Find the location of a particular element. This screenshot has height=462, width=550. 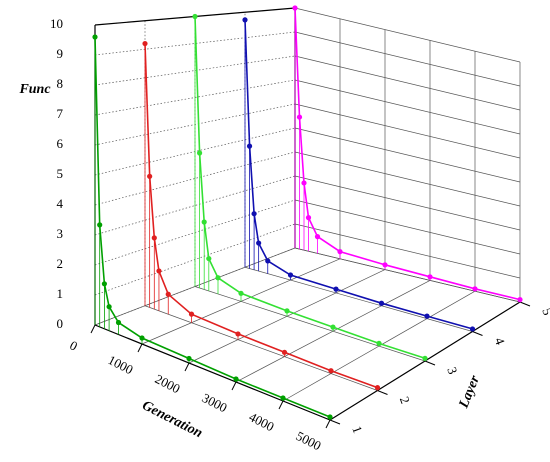

y-tick-label: 4 is located at coordinates (500, 341).